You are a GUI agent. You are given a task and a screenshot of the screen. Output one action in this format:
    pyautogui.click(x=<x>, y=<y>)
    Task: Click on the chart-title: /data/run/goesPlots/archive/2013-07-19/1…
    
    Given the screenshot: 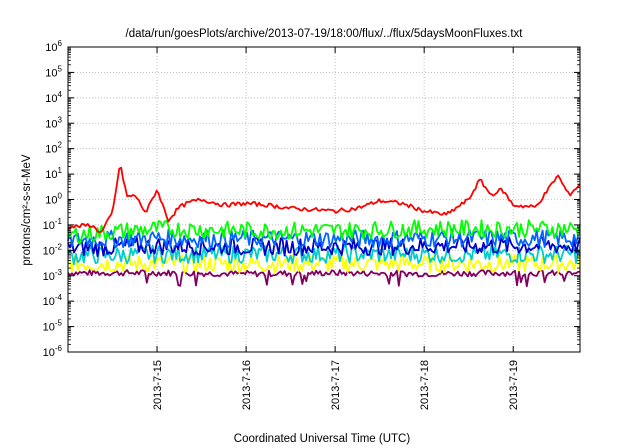 What is the action you would take?
    pyautogui.click(x=325, y=34)
    